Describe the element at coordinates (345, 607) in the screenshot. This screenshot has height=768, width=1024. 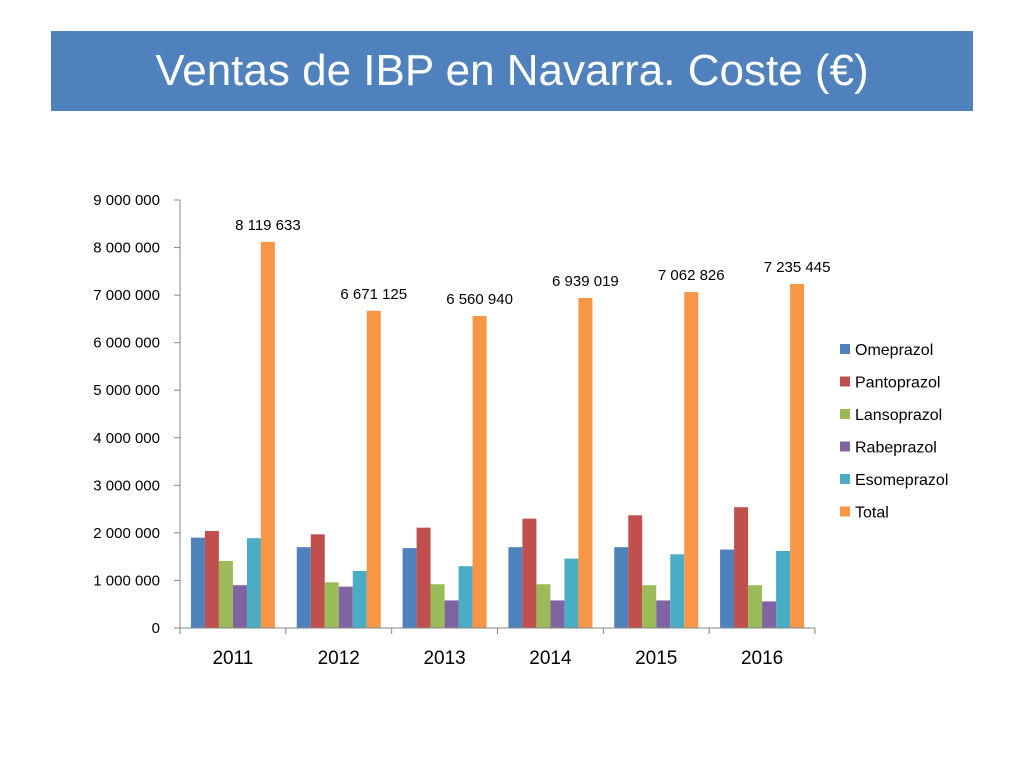
I see `bar-rabeprazol-2012` at that location.